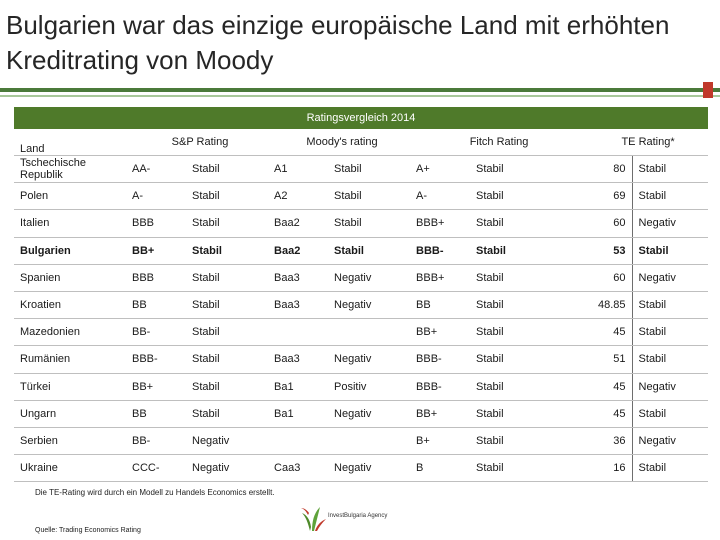 The image size is (720, 540). What do you see at coordinates (156, 169) in the screenshot?
I see `table-cell-sp: AA-` at bounding box center [156, 169].